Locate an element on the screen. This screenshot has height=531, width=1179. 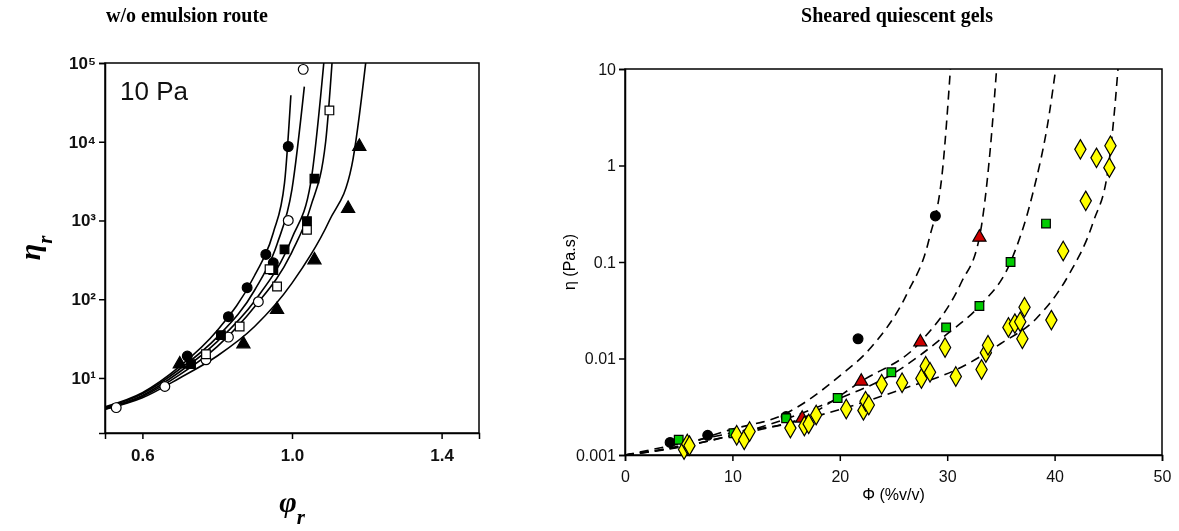
y-tick-label: 10¹ is located at coordinates (84, 378).